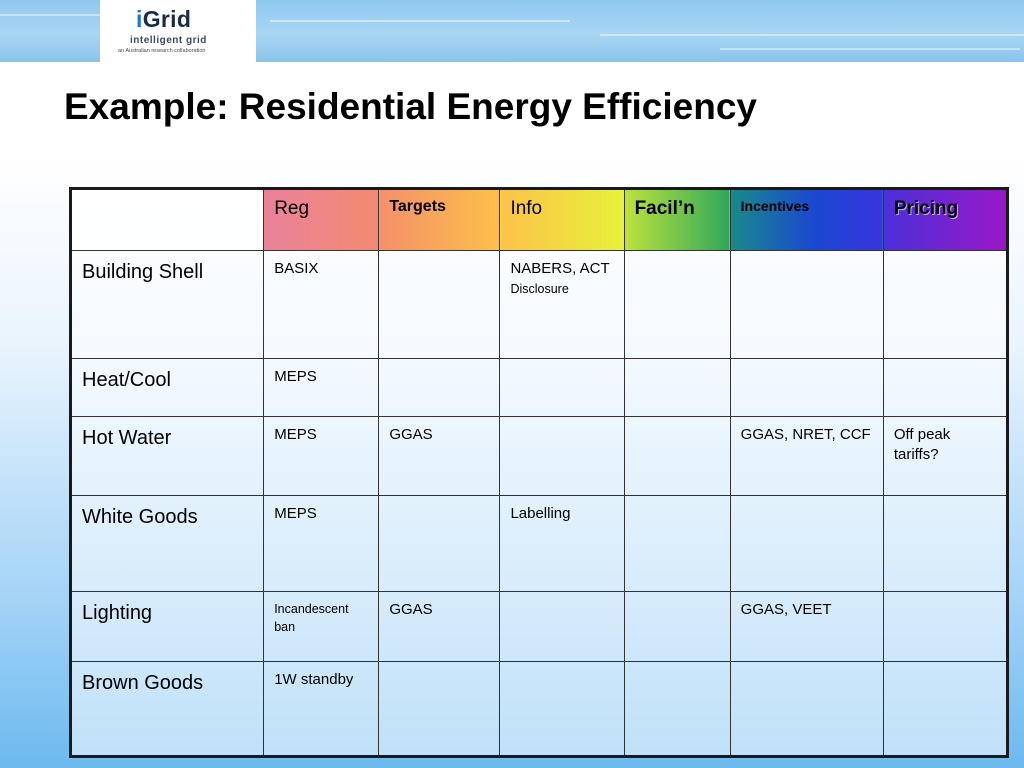 This screenshot has width=1024, height=768. What do you see at coordinates (167, 543) in the screenshot?
I see `row-label: White Goods` at bounding box center [167, 543].